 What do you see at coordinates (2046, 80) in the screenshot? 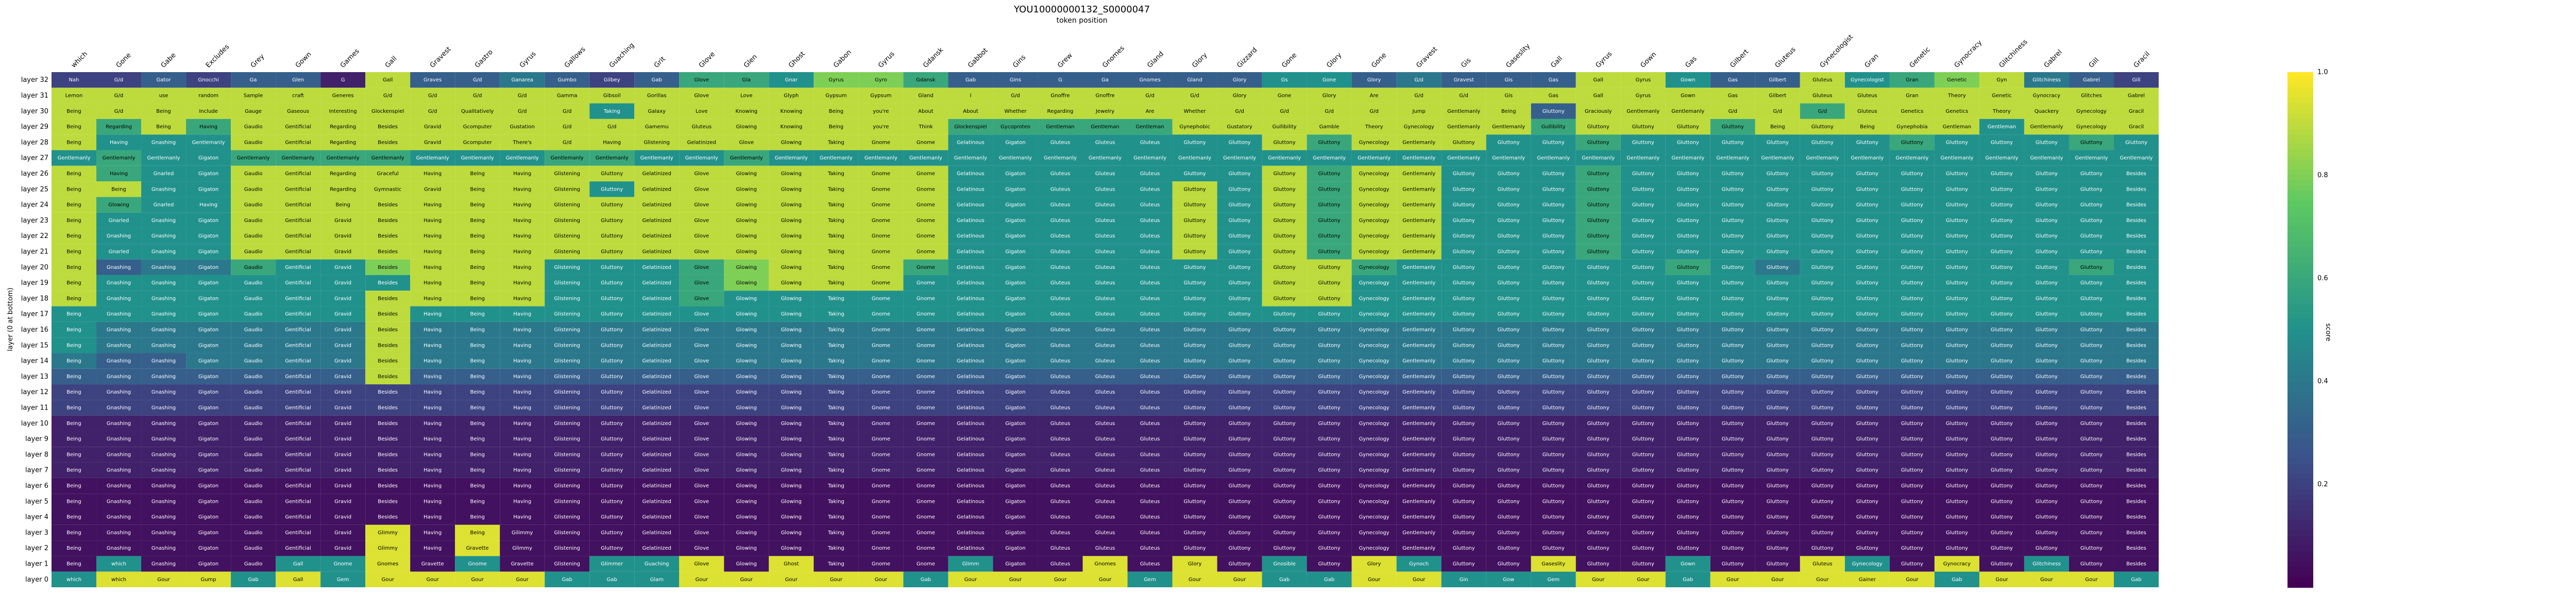
I see `heatmap-cell-label: Glitchiness` at bounding box center [2046, 80].